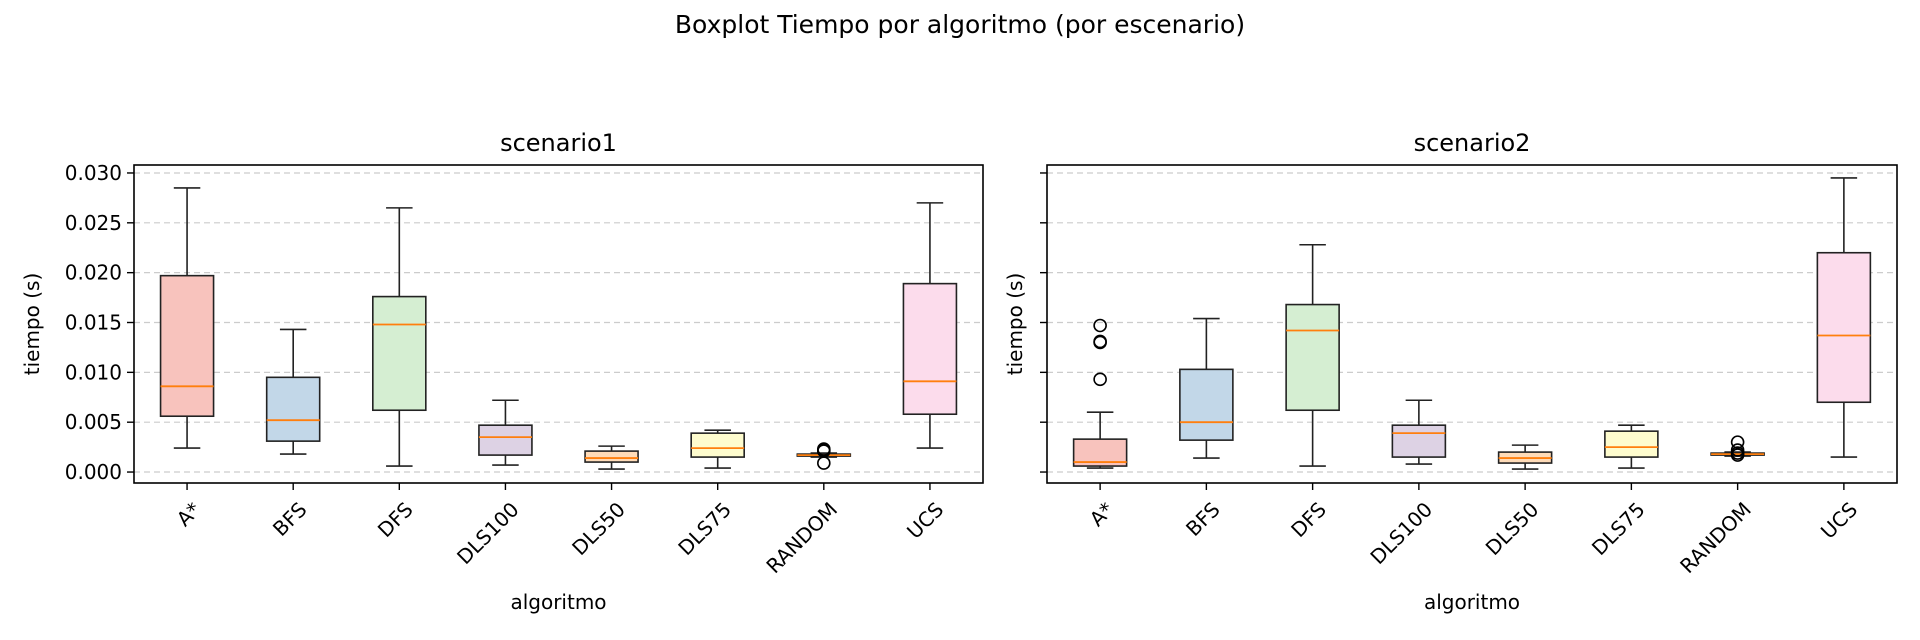  What do you see at coordinates (93, 422) in the screenshot?
I see `y-tick-label: 0.005` at bounding box center [93, 422].